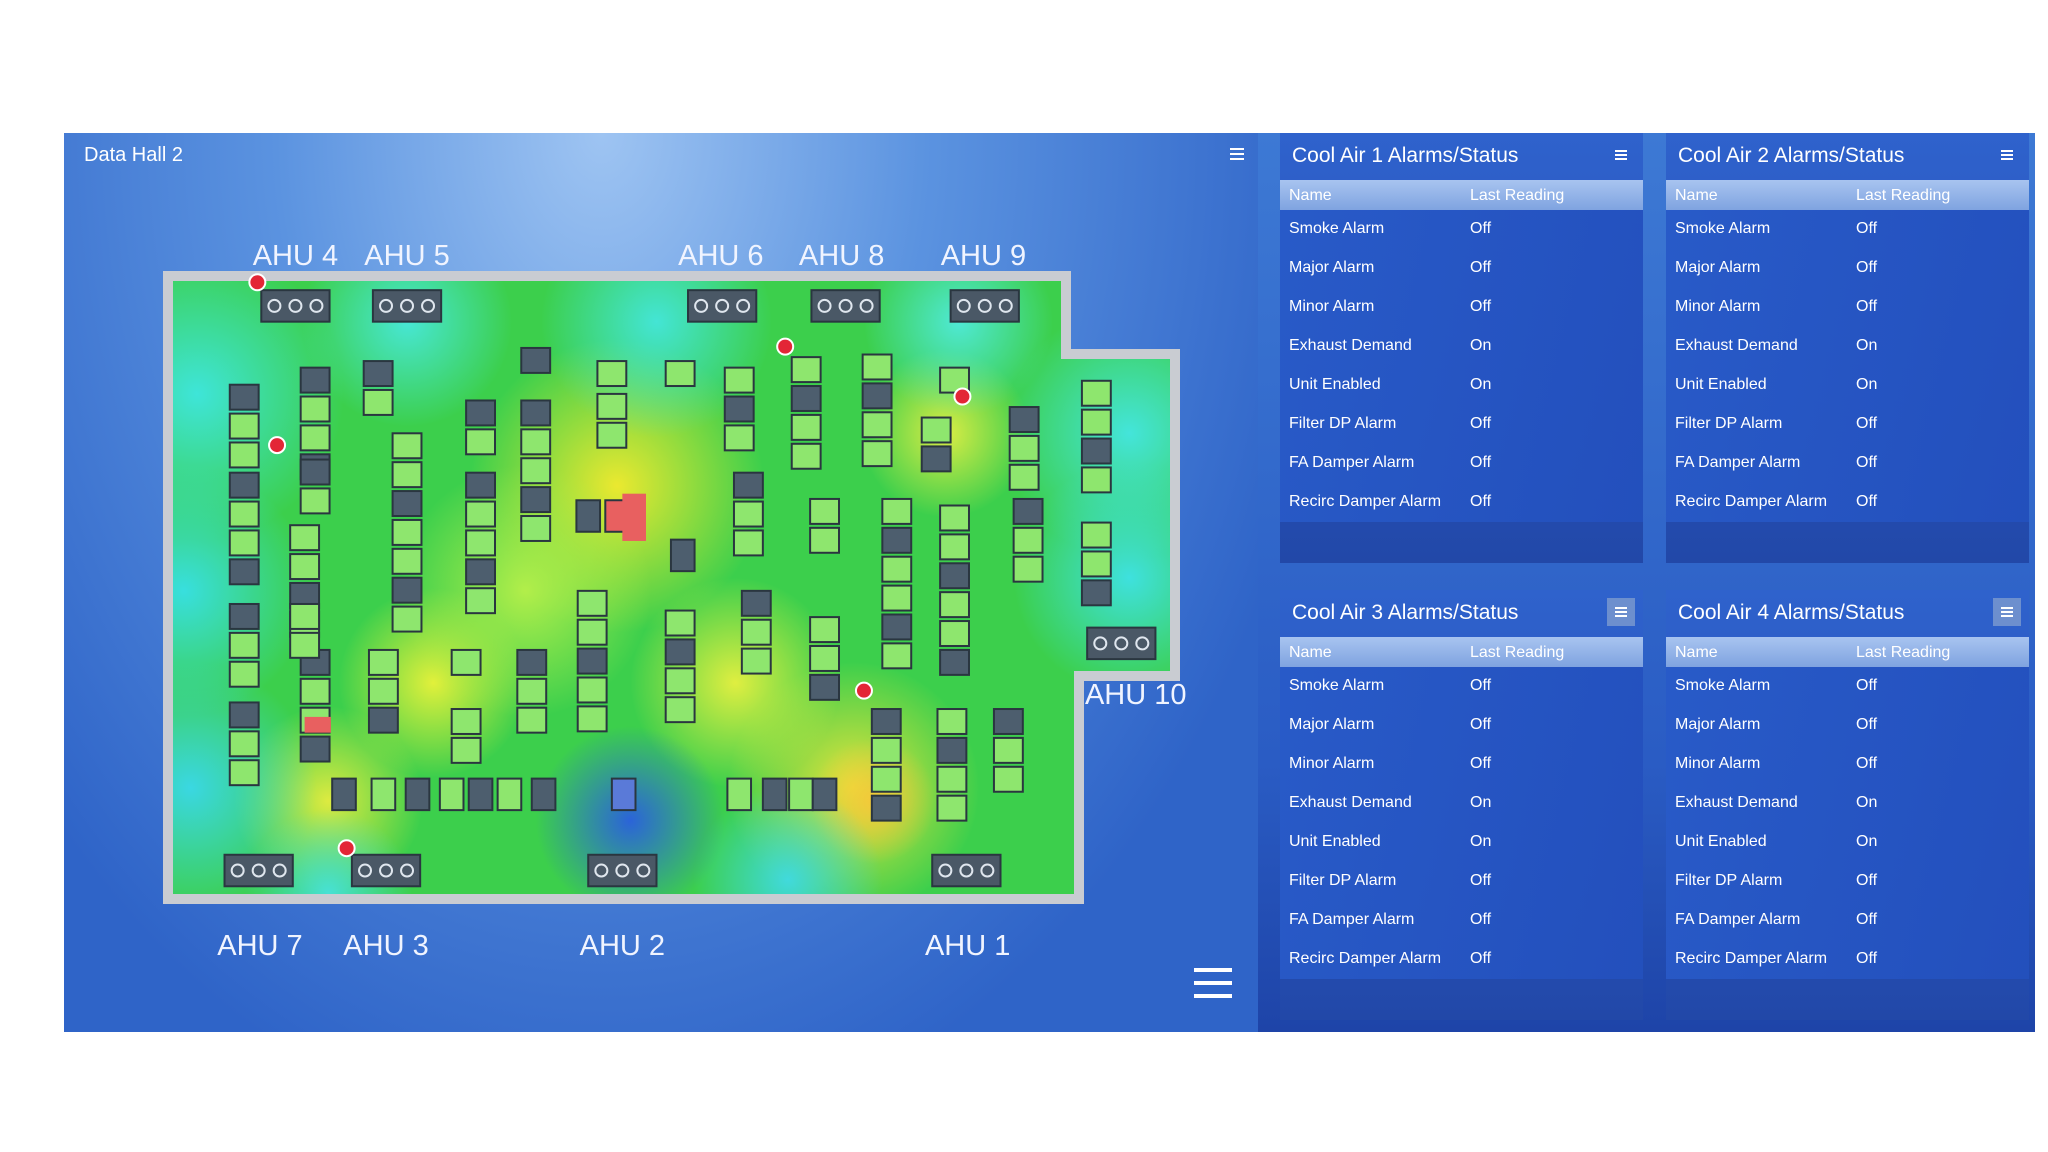 Image resolution: width=2048 pixels, height=1152 pixels. What do you see at coordinates (1237, 154) in the screenshot?
I see `hall-menu` at bounding box center [1237, 154].